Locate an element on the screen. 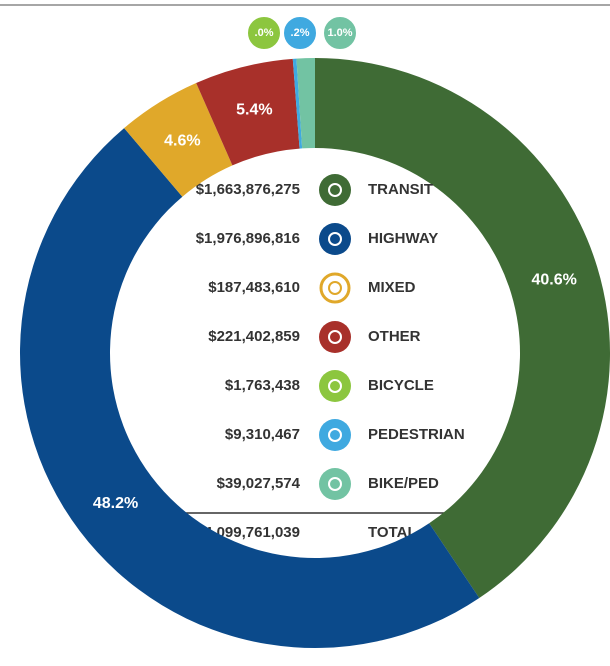  category-name: PEDESTRIAN is located at coordinates (416, 434).